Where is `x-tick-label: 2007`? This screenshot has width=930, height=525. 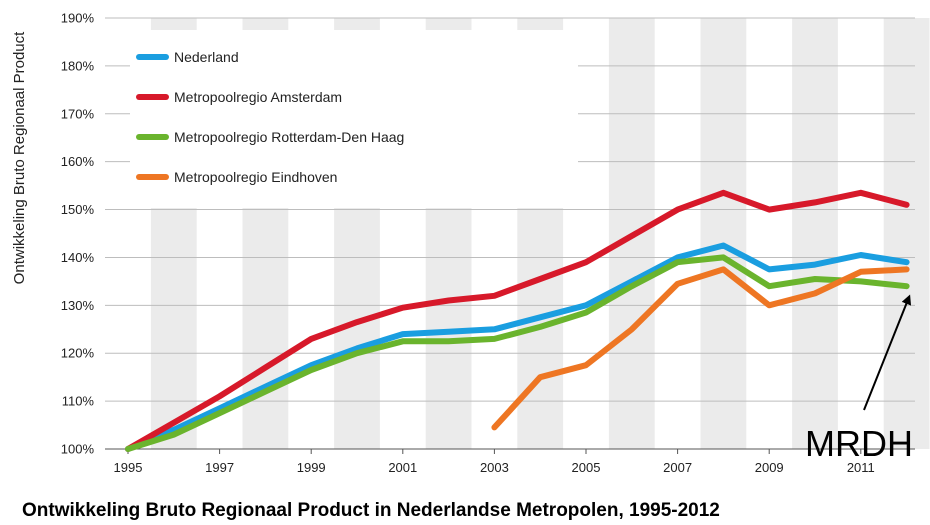 x-tick-label: 2007 is located at coordinates (677, 467).